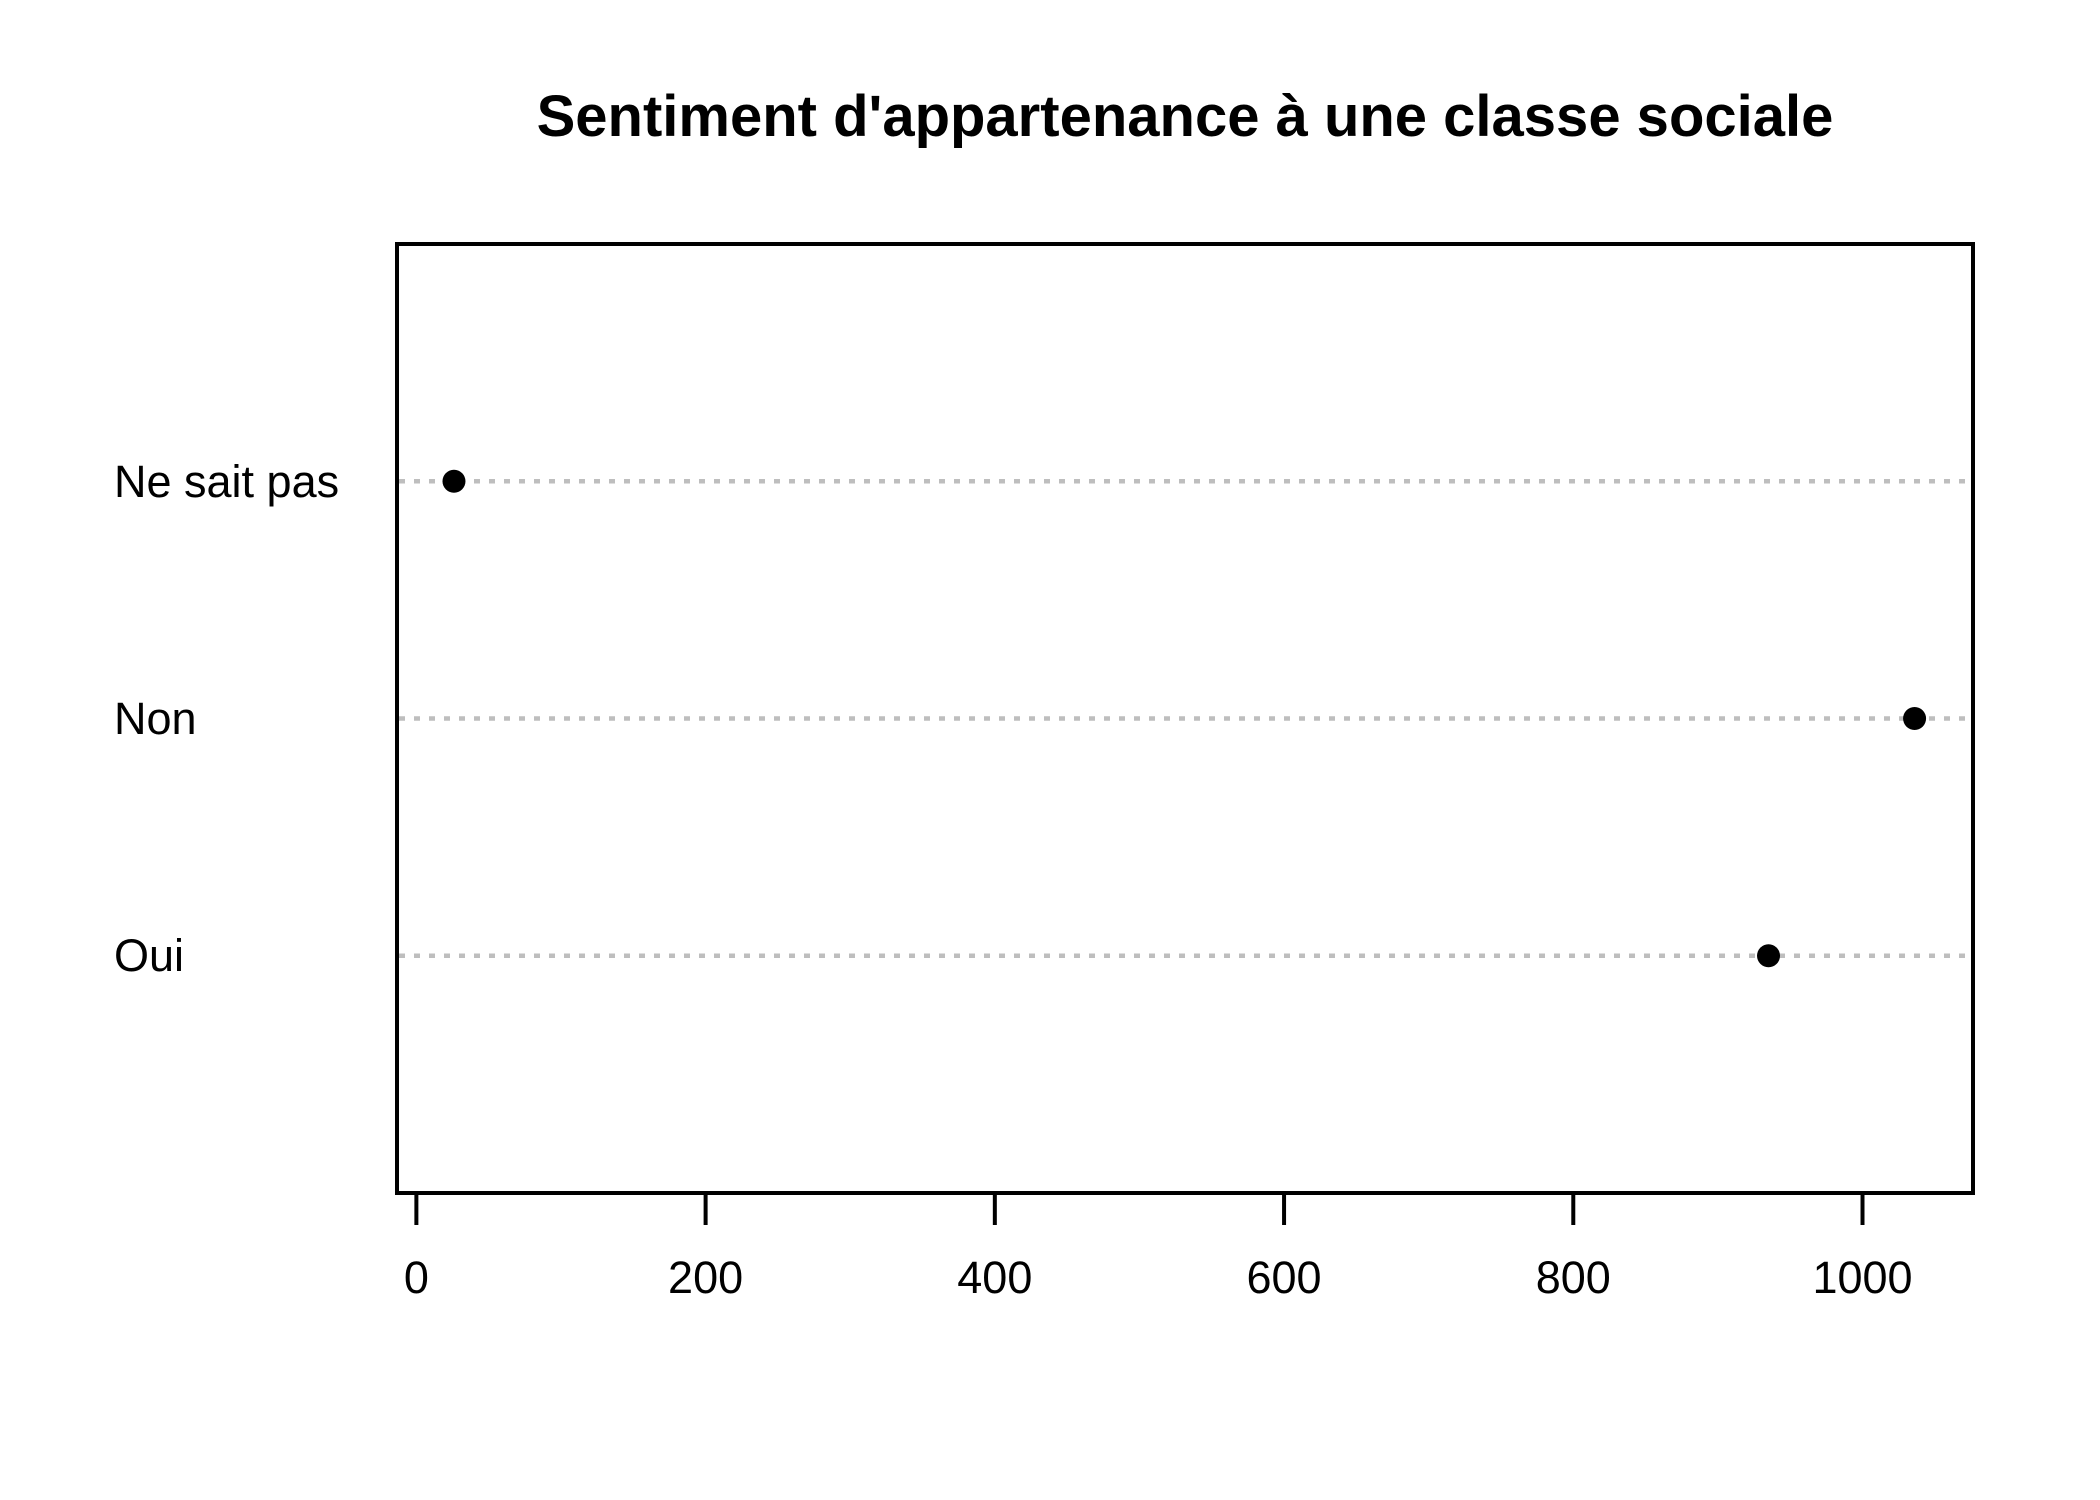 This screenshot has width=2100, height=1500. I want to click on x-tick-label: 600, so click(1284, 1277).